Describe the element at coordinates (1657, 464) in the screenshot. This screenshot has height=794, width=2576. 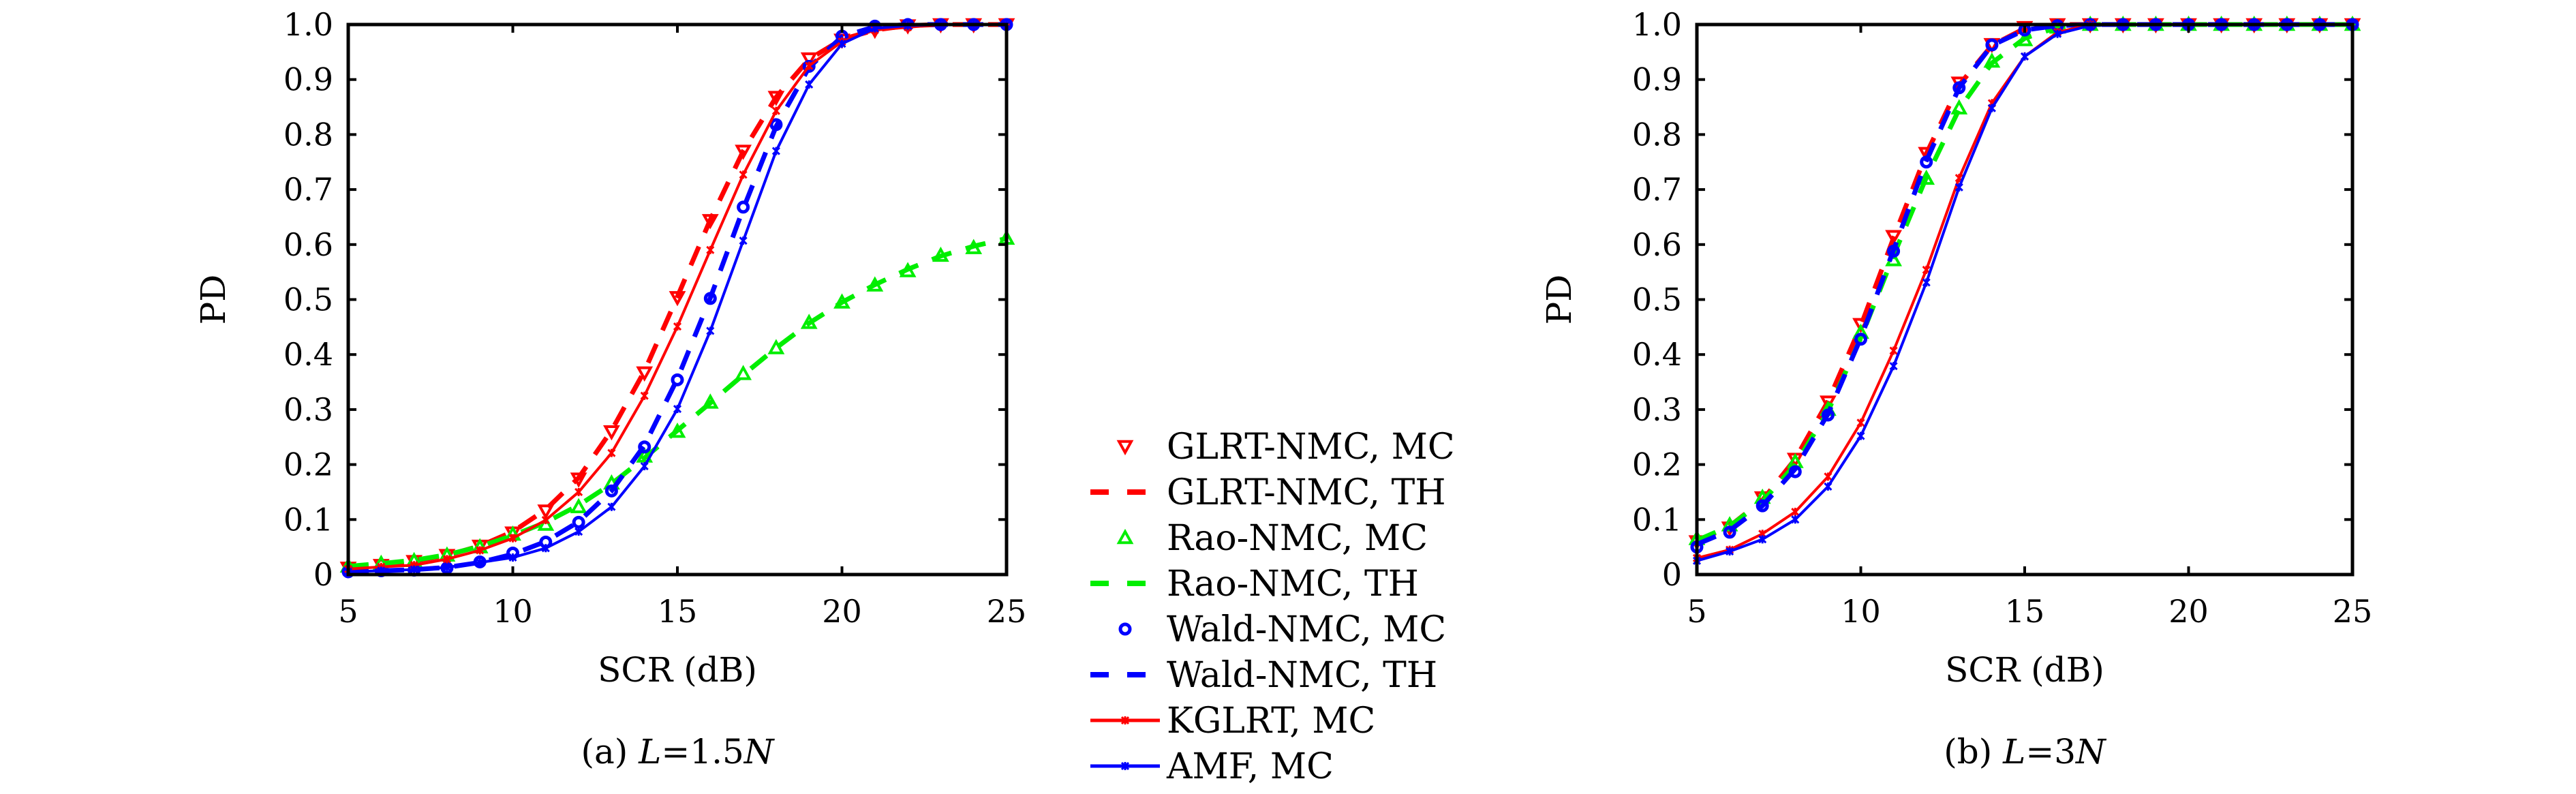
I see `y-tick-label: 0.2` at that location.